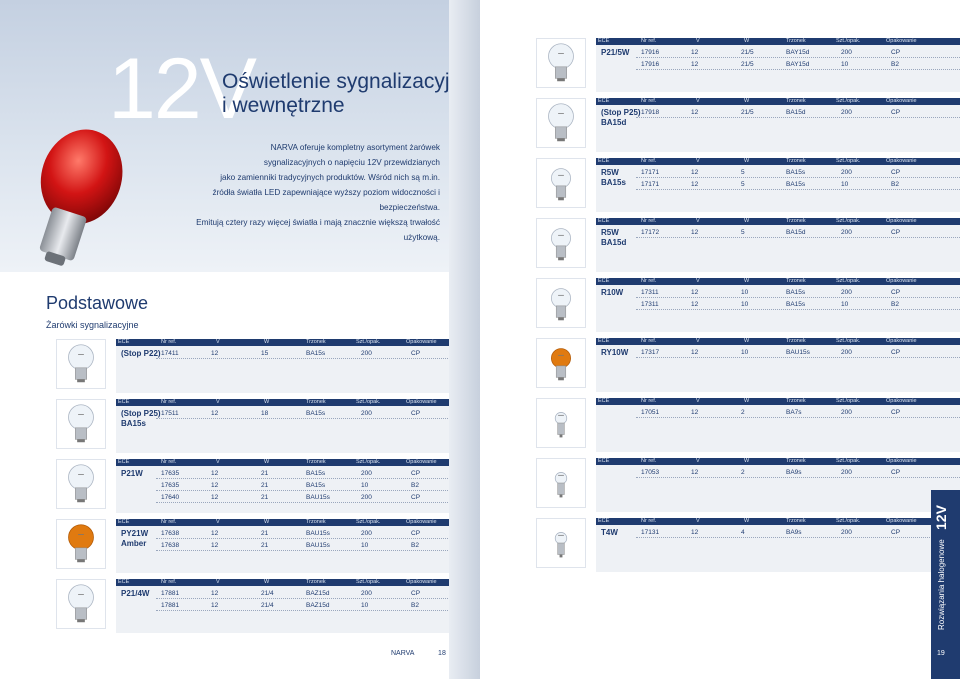  What do you see at coordinates (794, 412) in the screenshot?
I see `table-cell: BA7s` at bounding box center [794, 412].